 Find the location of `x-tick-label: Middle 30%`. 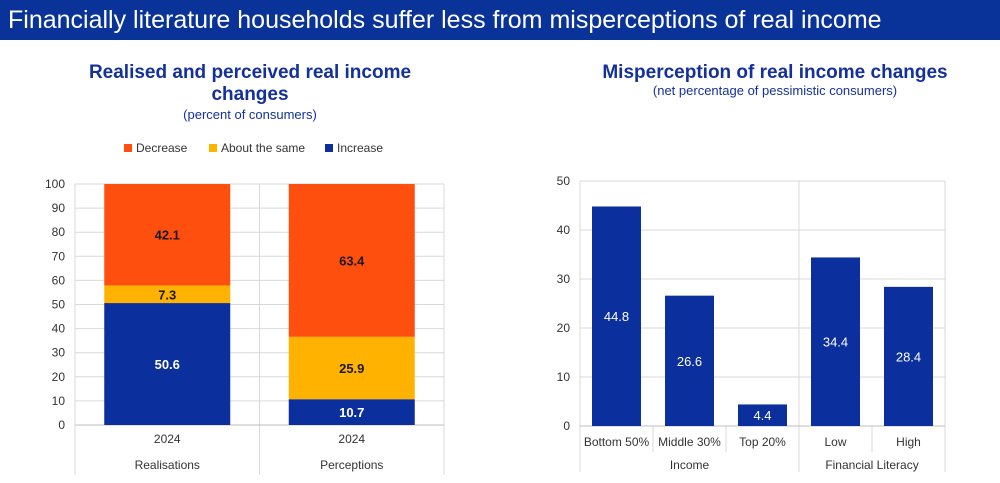

x-tick-label: Middle 30% is located at coordinates (689, 442).